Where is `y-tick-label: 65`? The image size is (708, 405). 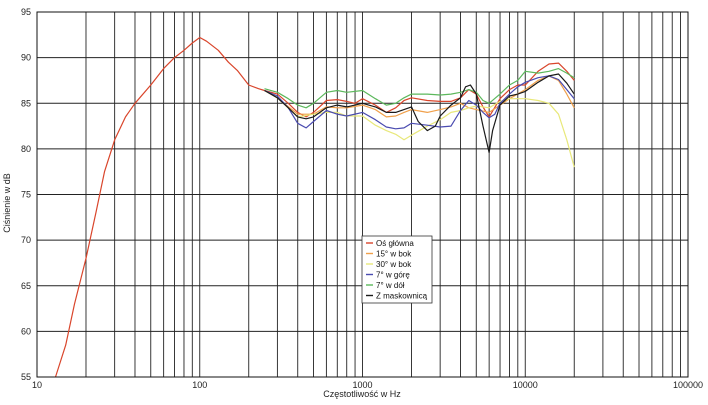
y-tick-label: 65 is located at coordinates (26, 286).